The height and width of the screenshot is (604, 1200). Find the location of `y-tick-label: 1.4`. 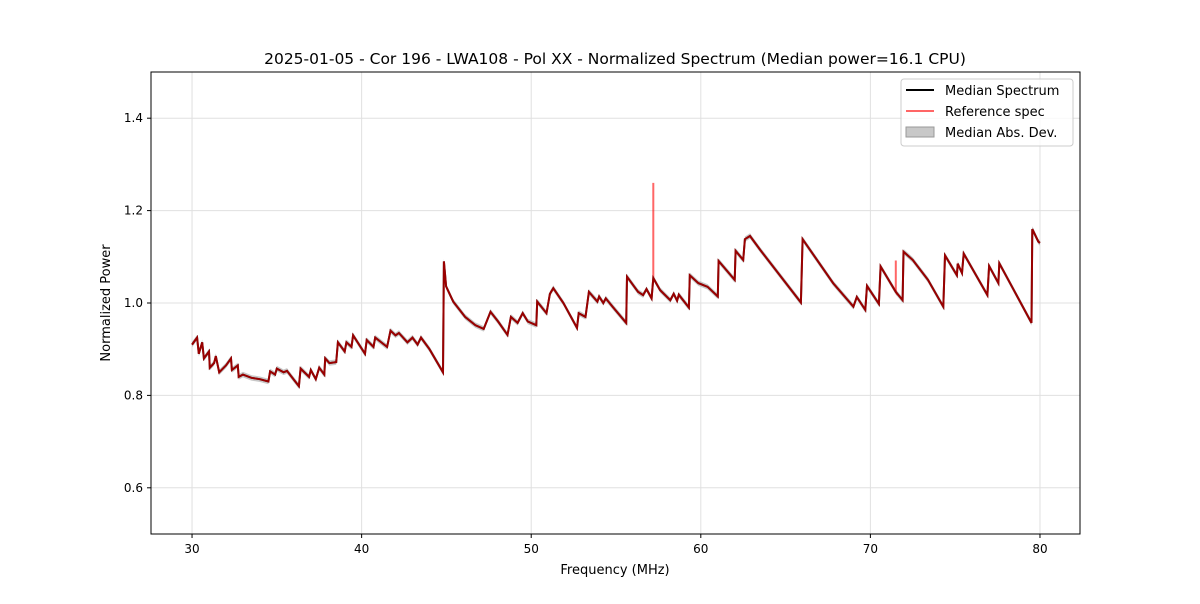

y-tick-label: 1.4 is located at coordinates (133, 118).